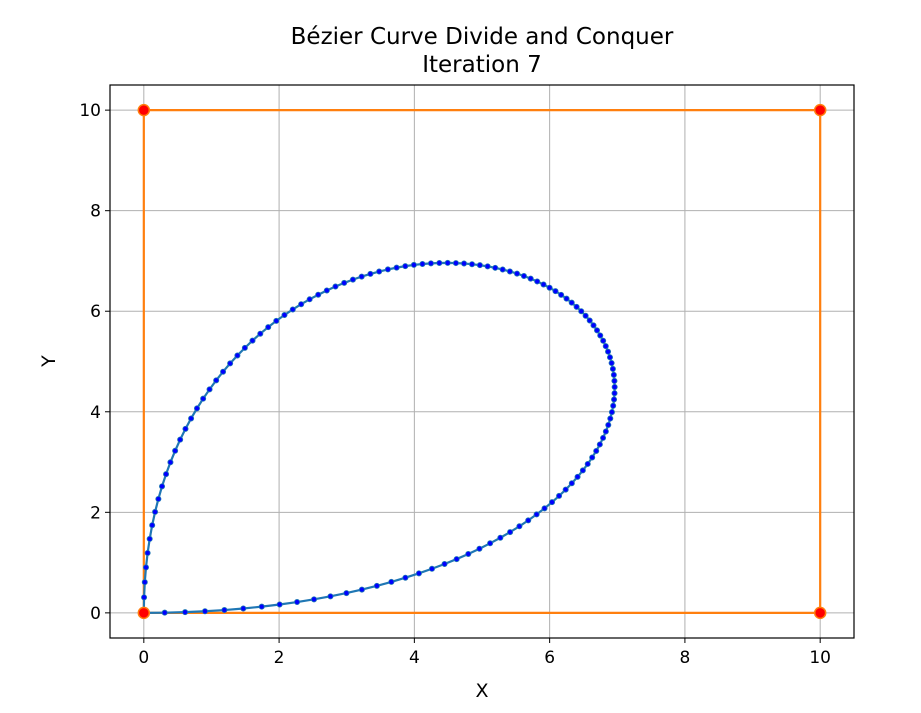  I want to click on y-tick-label: 10, so click(90, 111).